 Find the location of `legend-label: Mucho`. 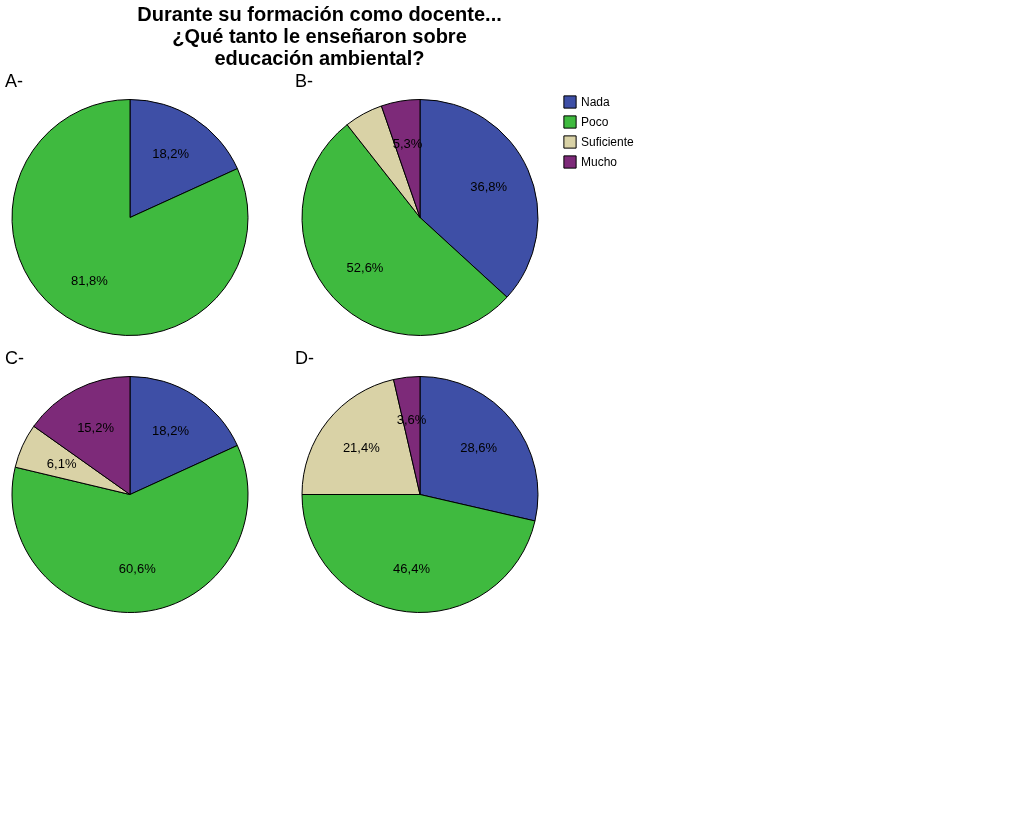

legend-label: Mucho is located at coordinates (599, 162).